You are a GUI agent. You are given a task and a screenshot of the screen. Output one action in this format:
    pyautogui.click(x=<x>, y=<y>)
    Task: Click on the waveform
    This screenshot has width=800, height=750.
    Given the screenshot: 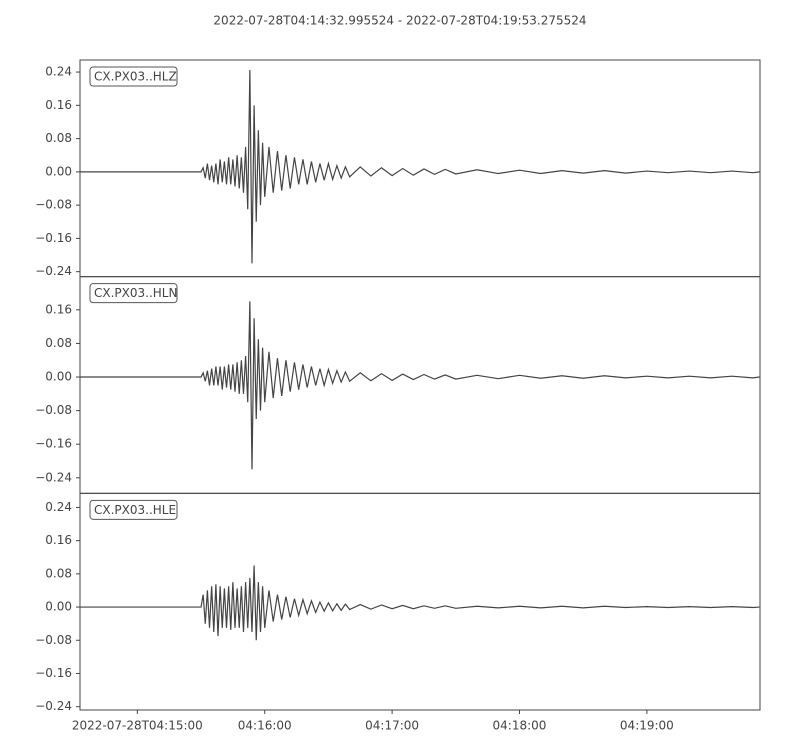 What is the action you would take?
    pyautogui.click(x=420, y=603)
    